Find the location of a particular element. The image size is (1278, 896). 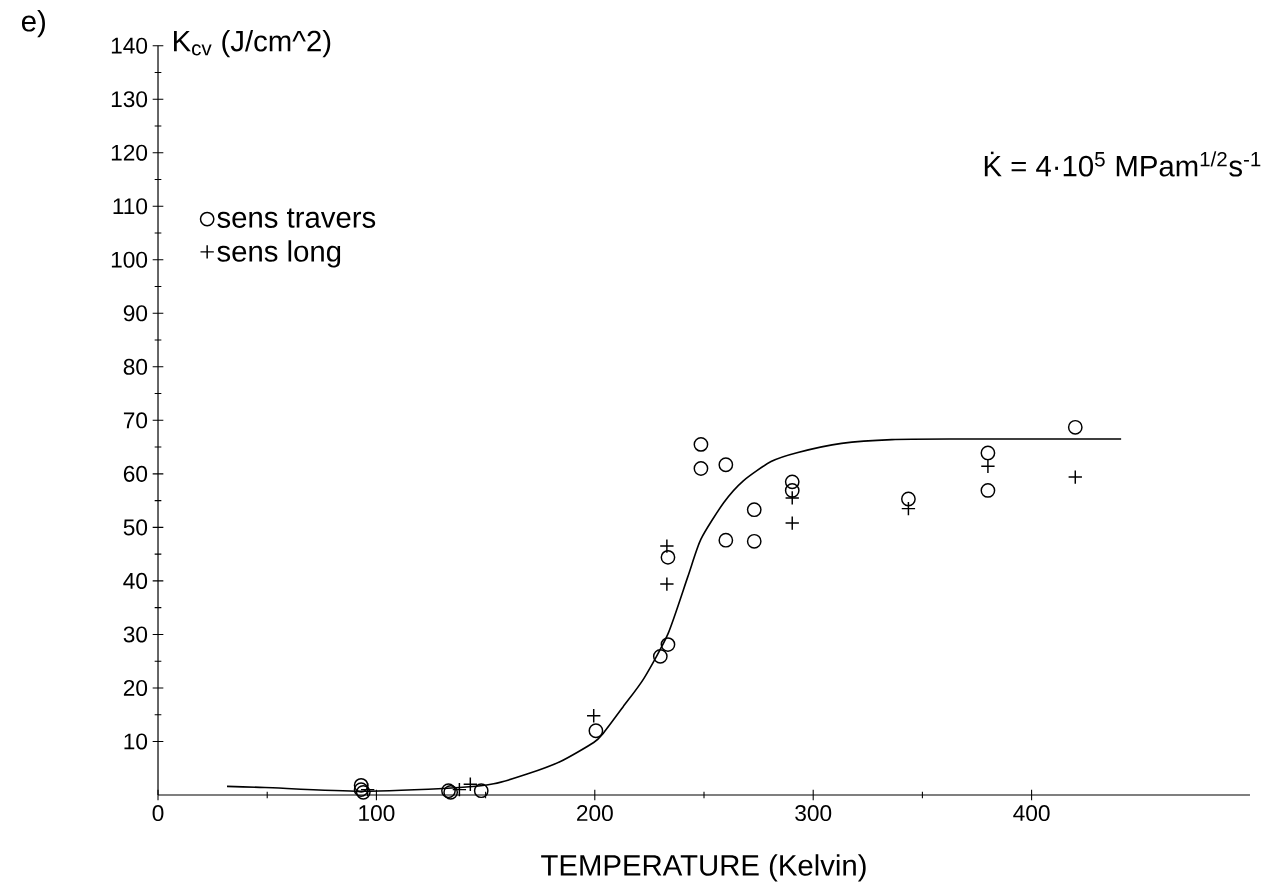

y-tick-label: 130 is located at coordinates (129, 99).